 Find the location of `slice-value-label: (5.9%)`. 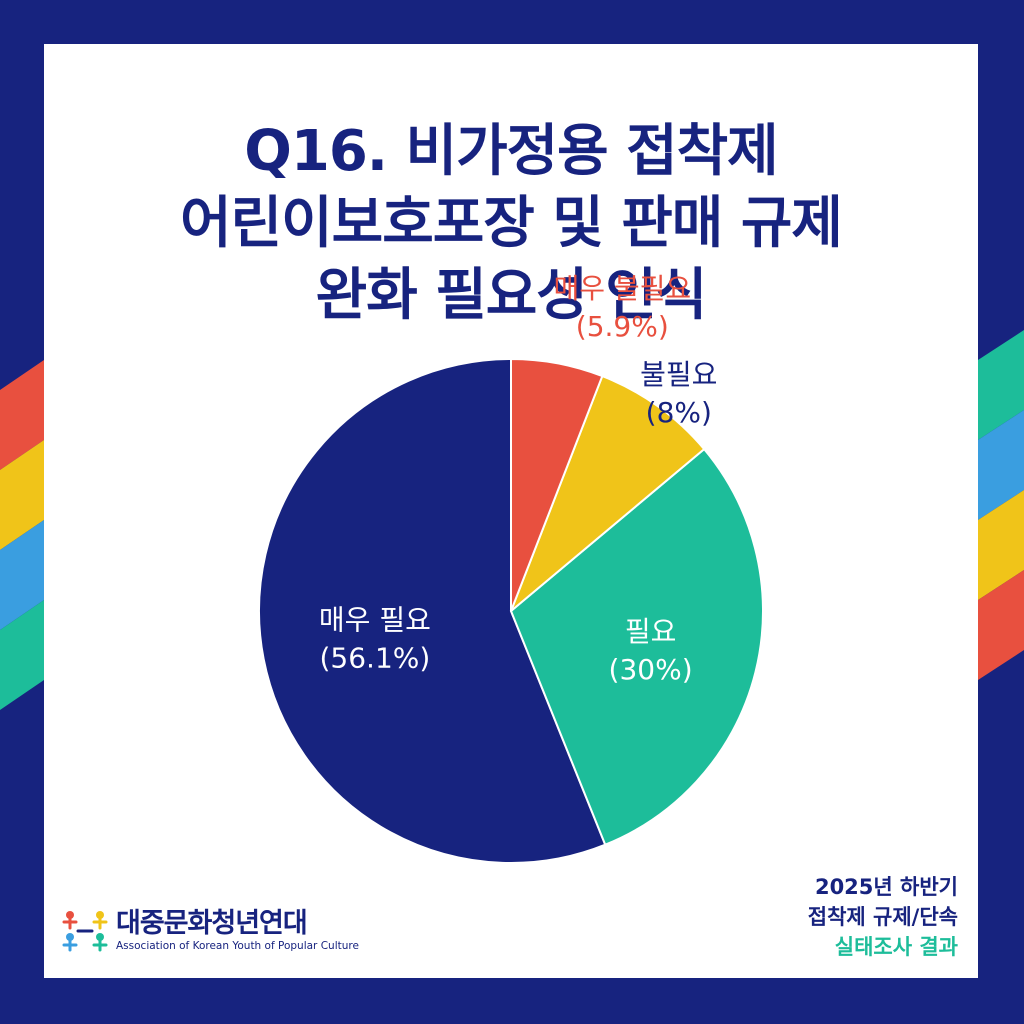

slice-value-label: (5.9%) is located at coordinates (622, 326).